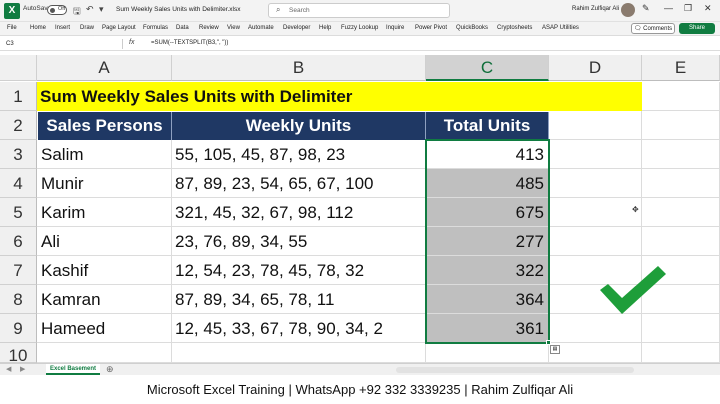 This screenshot has height=404, width=720. What do you see at coordinates (628, 10) in the screenshot?
I see `avatar` at bounding box center [628, 10].